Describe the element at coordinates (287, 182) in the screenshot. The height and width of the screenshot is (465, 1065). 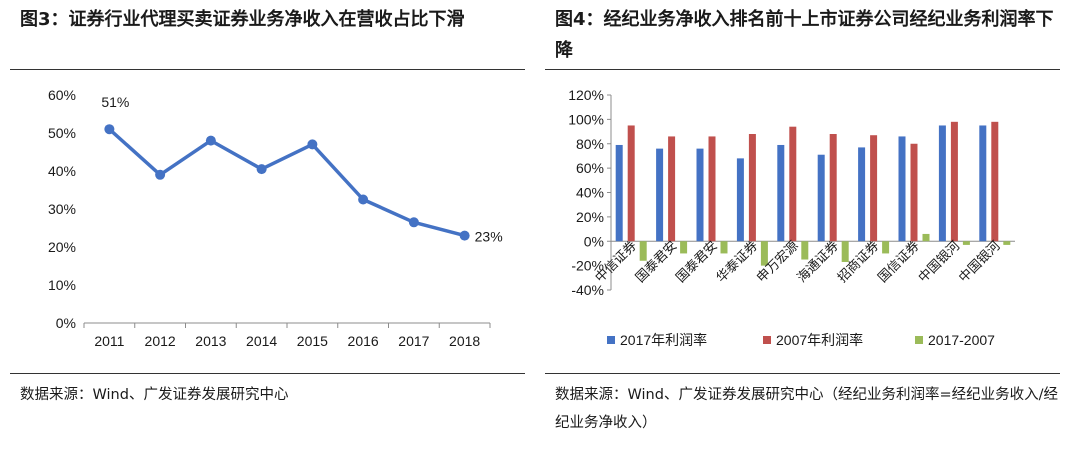
I see `series-line` at that location.